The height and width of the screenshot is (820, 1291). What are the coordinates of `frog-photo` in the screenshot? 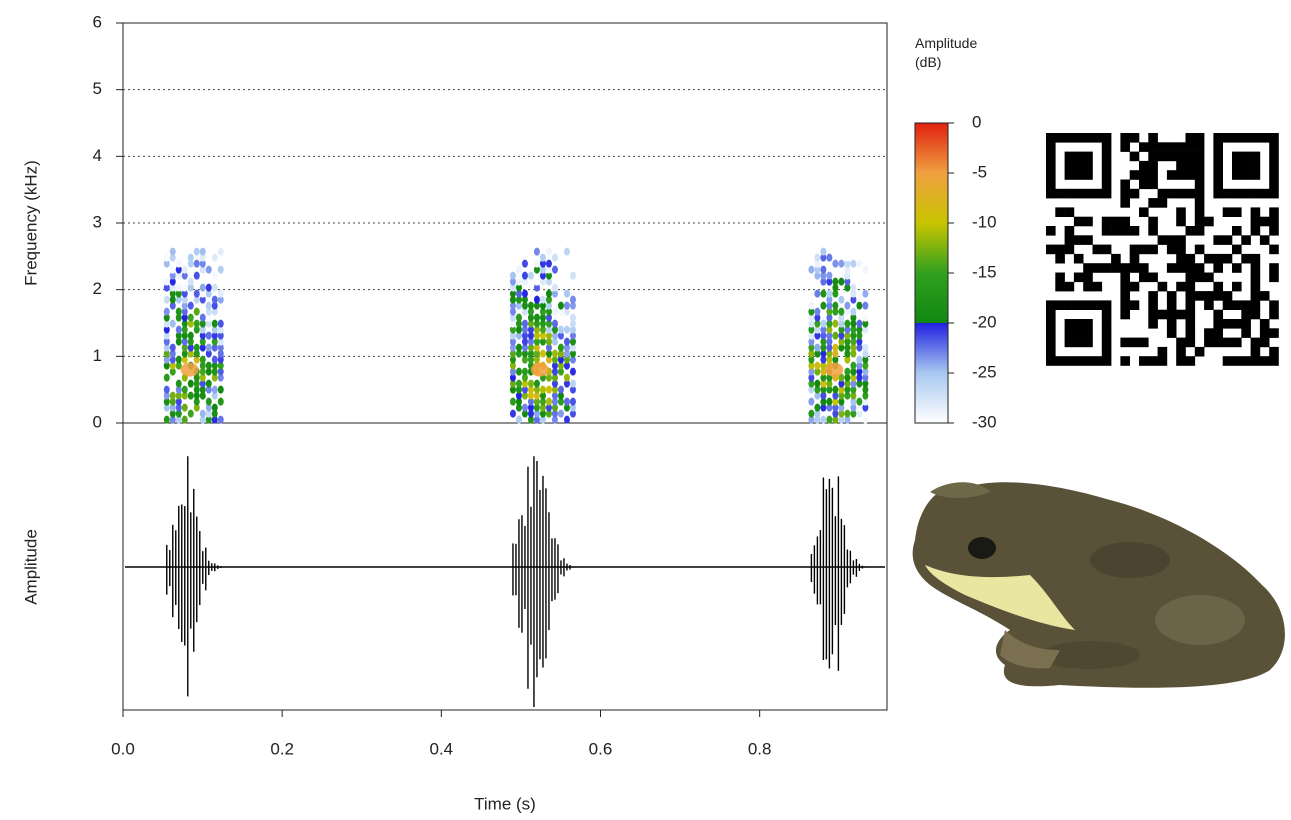 It's located at (1098, 585).